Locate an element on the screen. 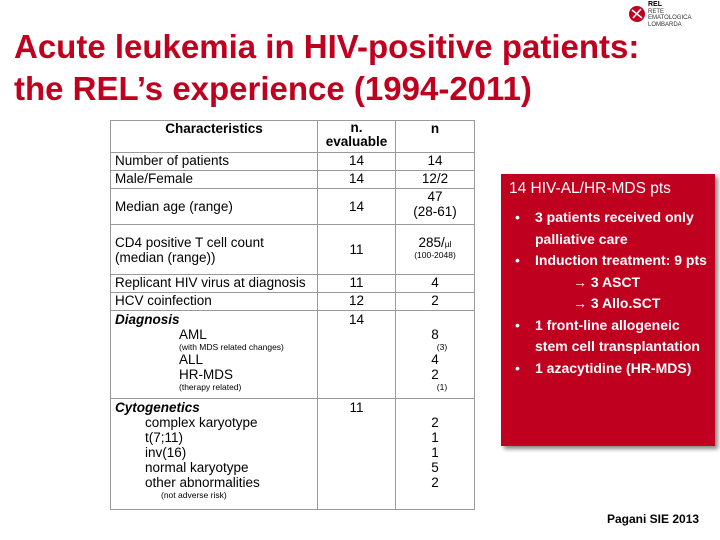 This screenshot has height=540, width=720. cyto-item-label: inv(16) is located at coordinates (166, 452).